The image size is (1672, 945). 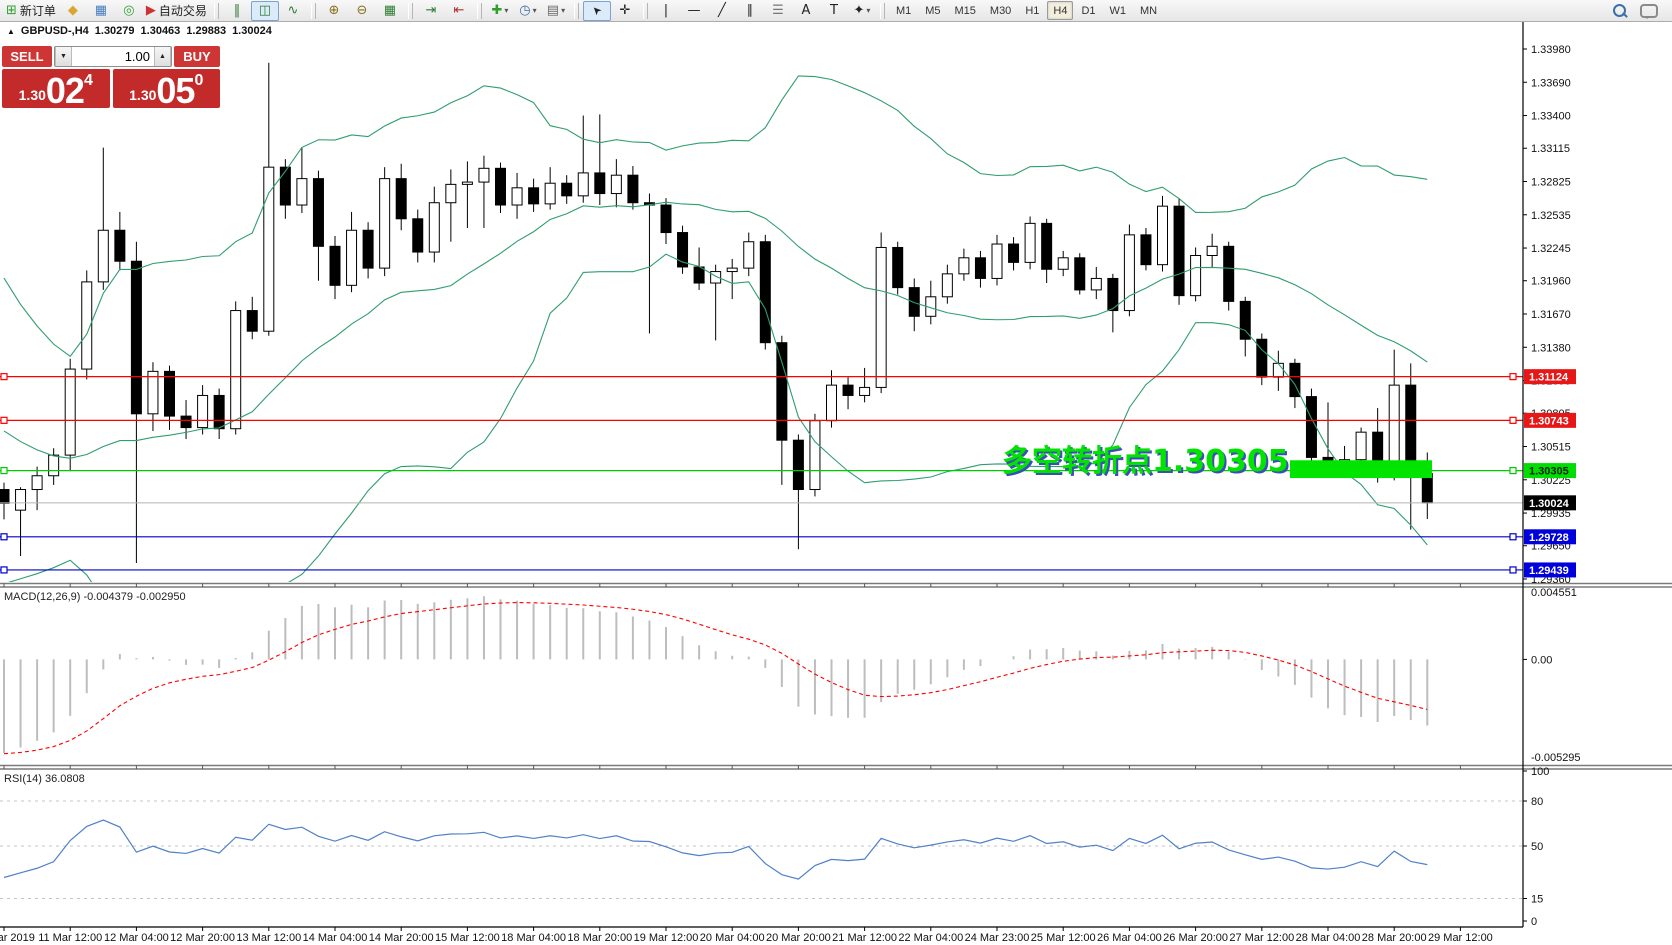 What do you see at coordinates (113, 56) in the screenshot?
I see `volume-input` at bounding box center [113, 56].